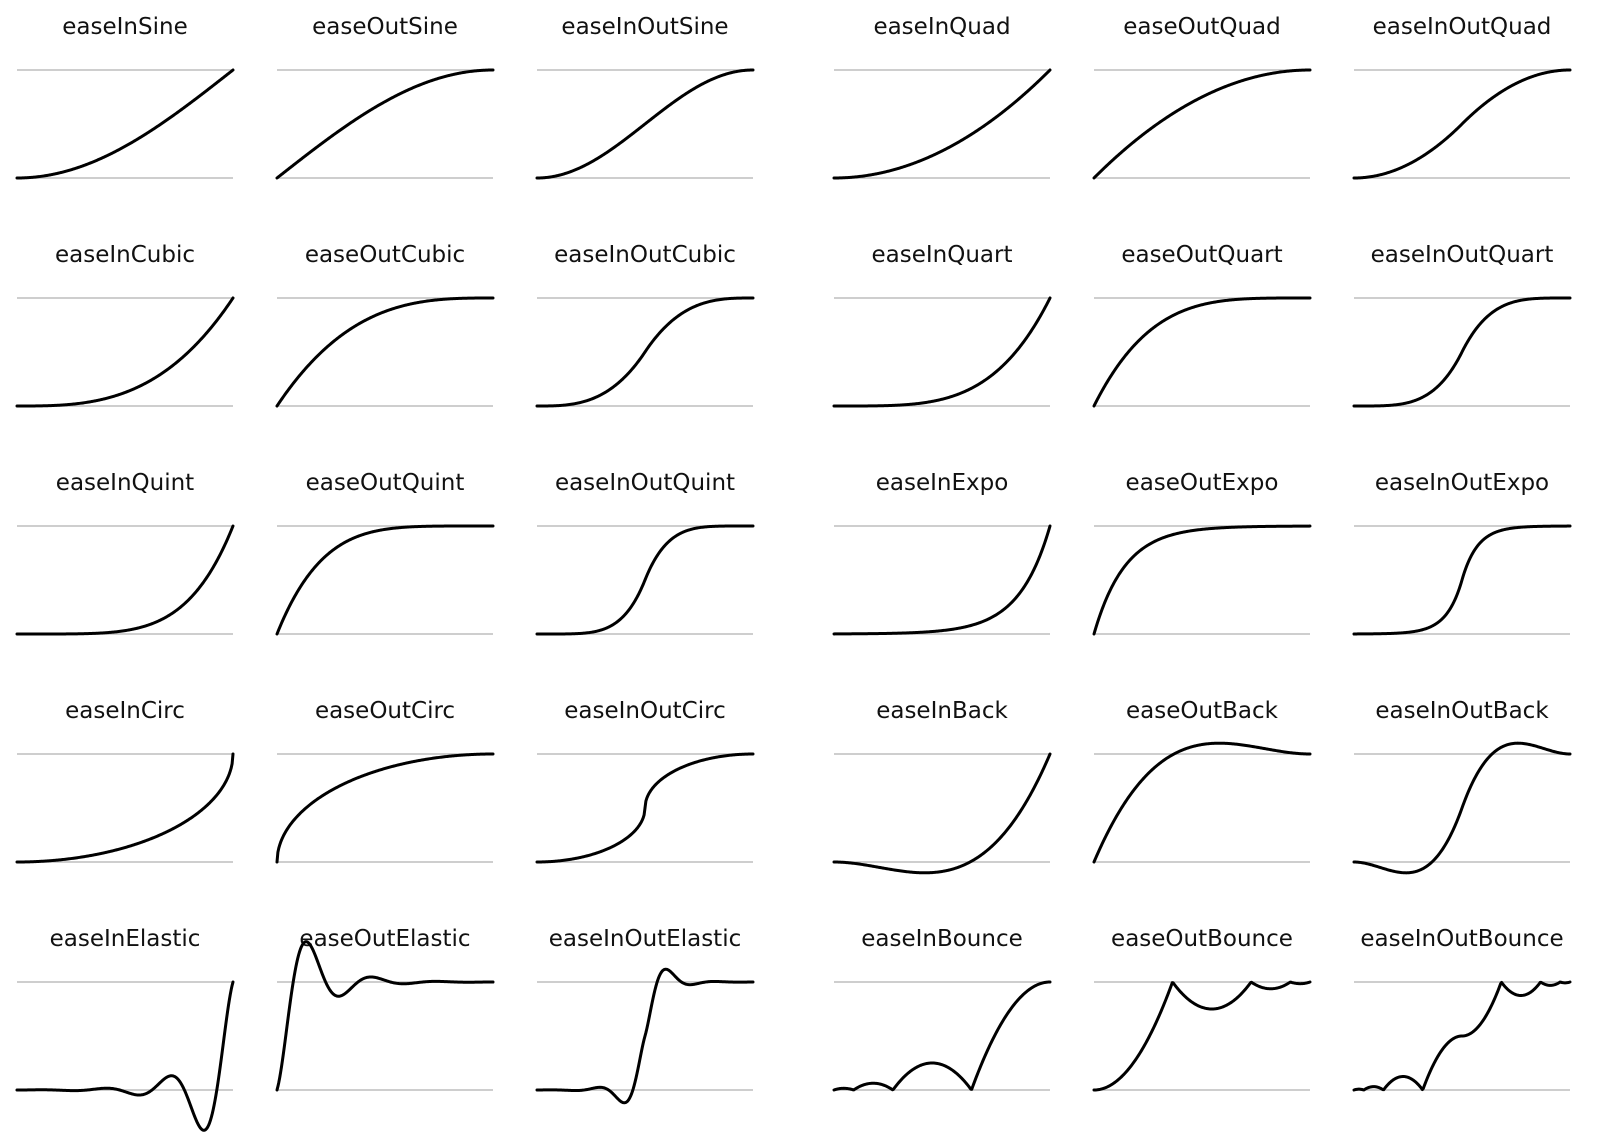  I want to click on panel-title: easeInOutBack, so click(1462, 711).